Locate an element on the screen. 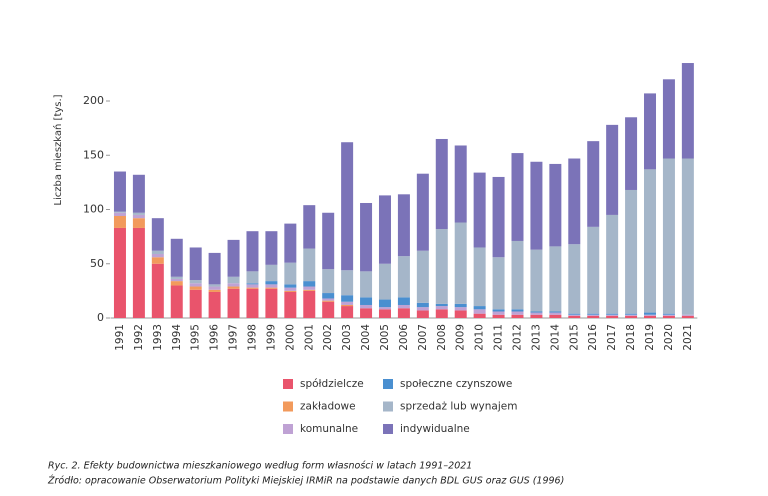  x-tick-label: 2009 is located at coordinates (461, 337).